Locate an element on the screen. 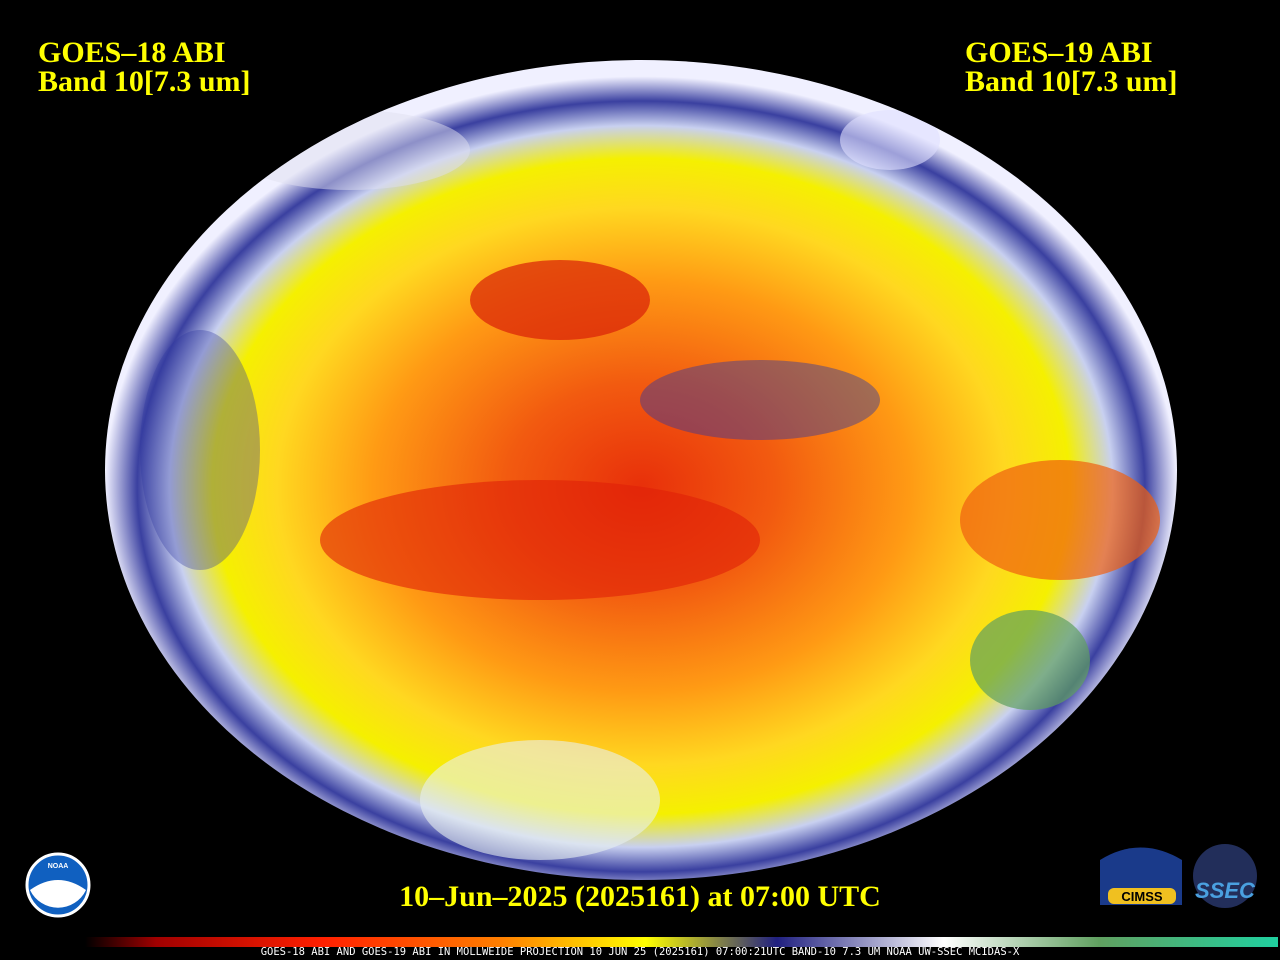 This screenshot has height=960, width=1280. cimss-logo: CIMSS is located at coordinates (1141, 876).